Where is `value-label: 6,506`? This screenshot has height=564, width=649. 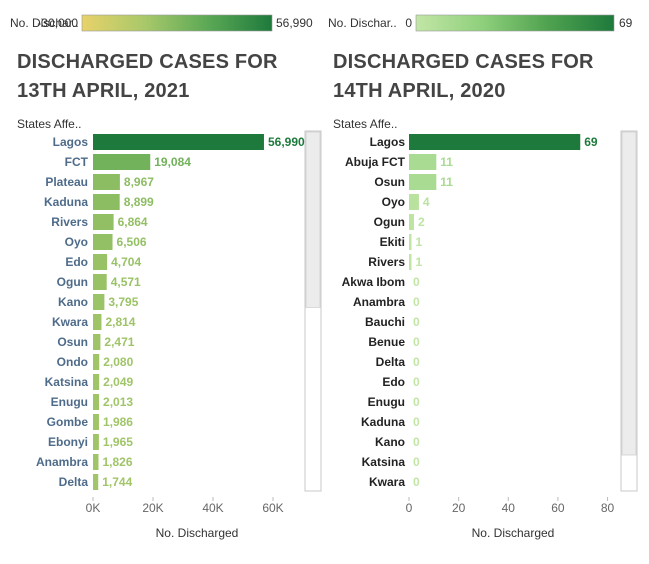
value-label: 6,506 is located at coordinates (132, 242).